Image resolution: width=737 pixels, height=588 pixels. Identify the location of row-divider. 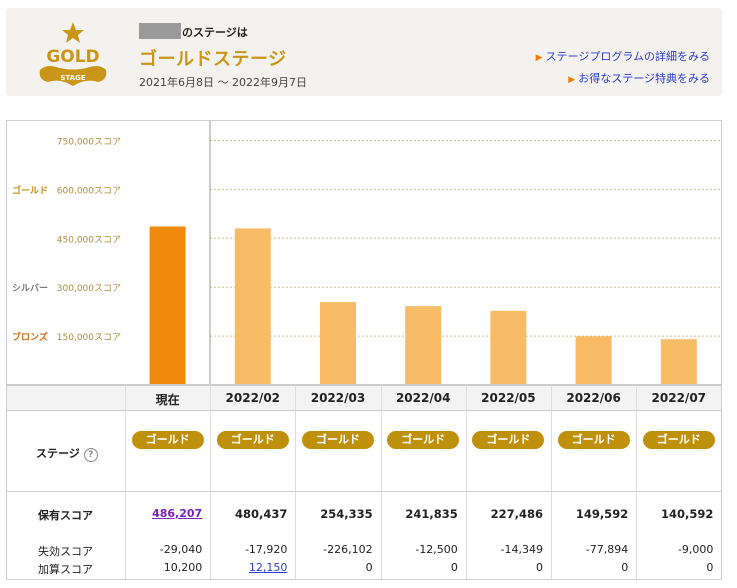
(364, 491).